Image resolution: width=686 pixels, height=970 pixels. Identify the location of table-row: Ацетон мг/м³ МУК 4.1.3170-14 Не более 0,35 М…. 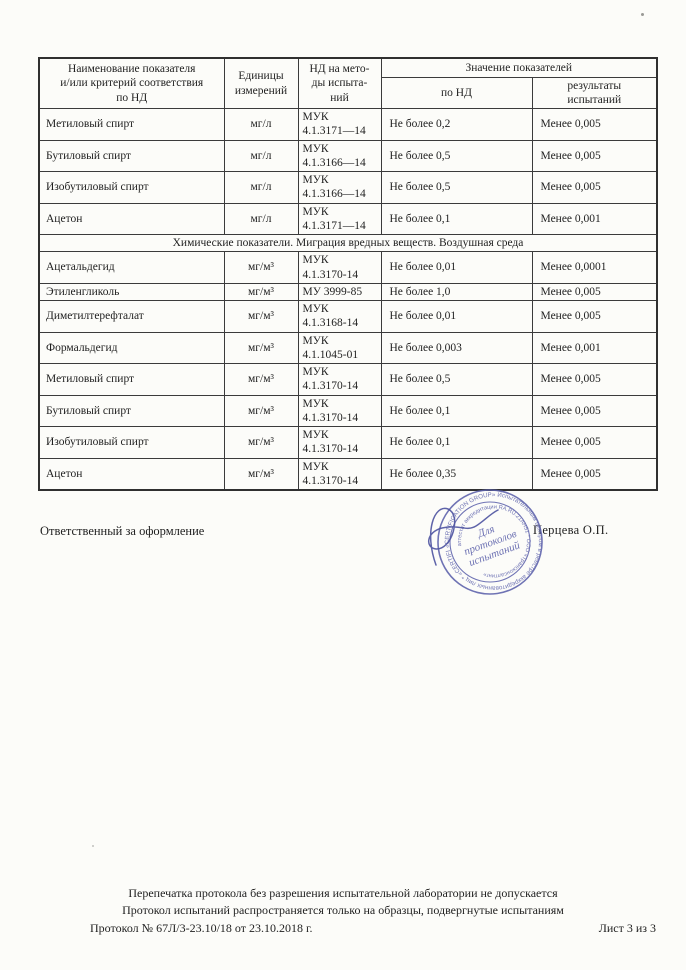
(348, 474).